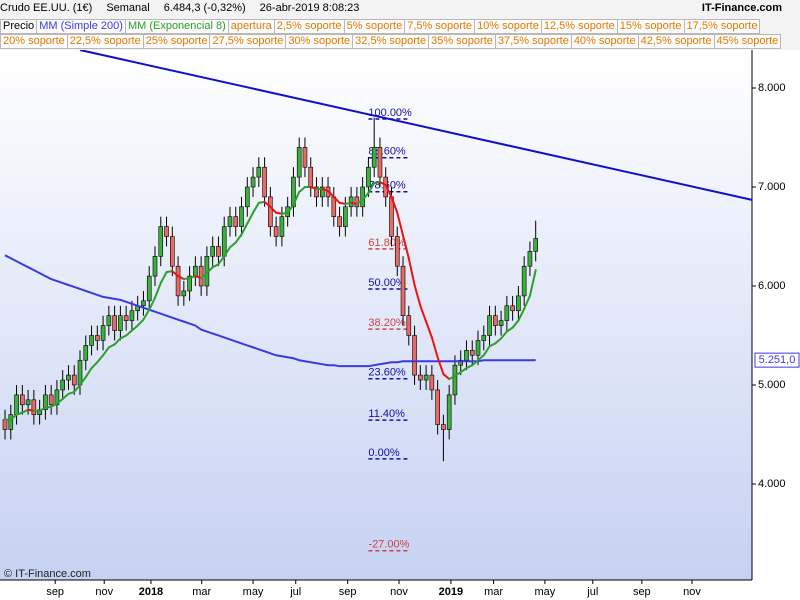 The height and width of the screenshot is (600, 800). What do you see at coordinates (772, 484) in the screenshot?
I see `y-tick-label: 4.000` at bounding box center [772, 484].